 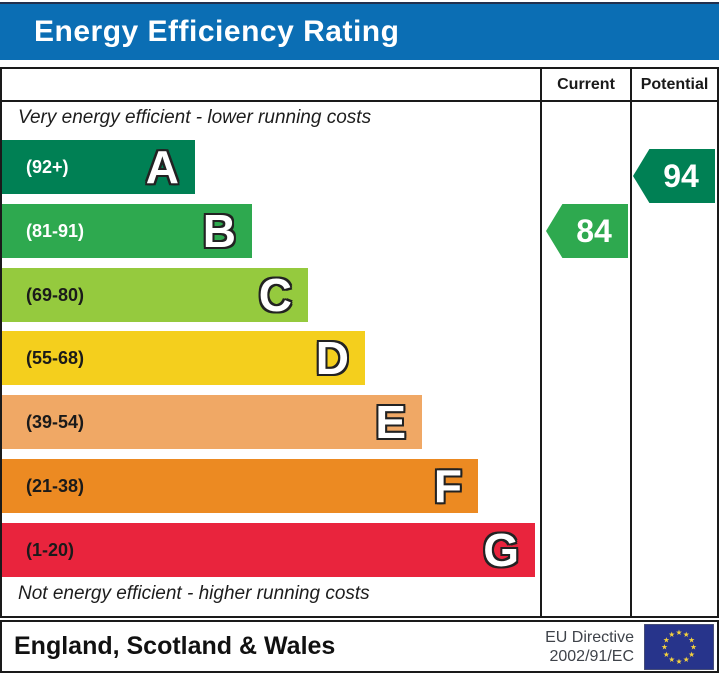 I want to click on band-bar-b: (81-91) B, so click(x=127, y=231).